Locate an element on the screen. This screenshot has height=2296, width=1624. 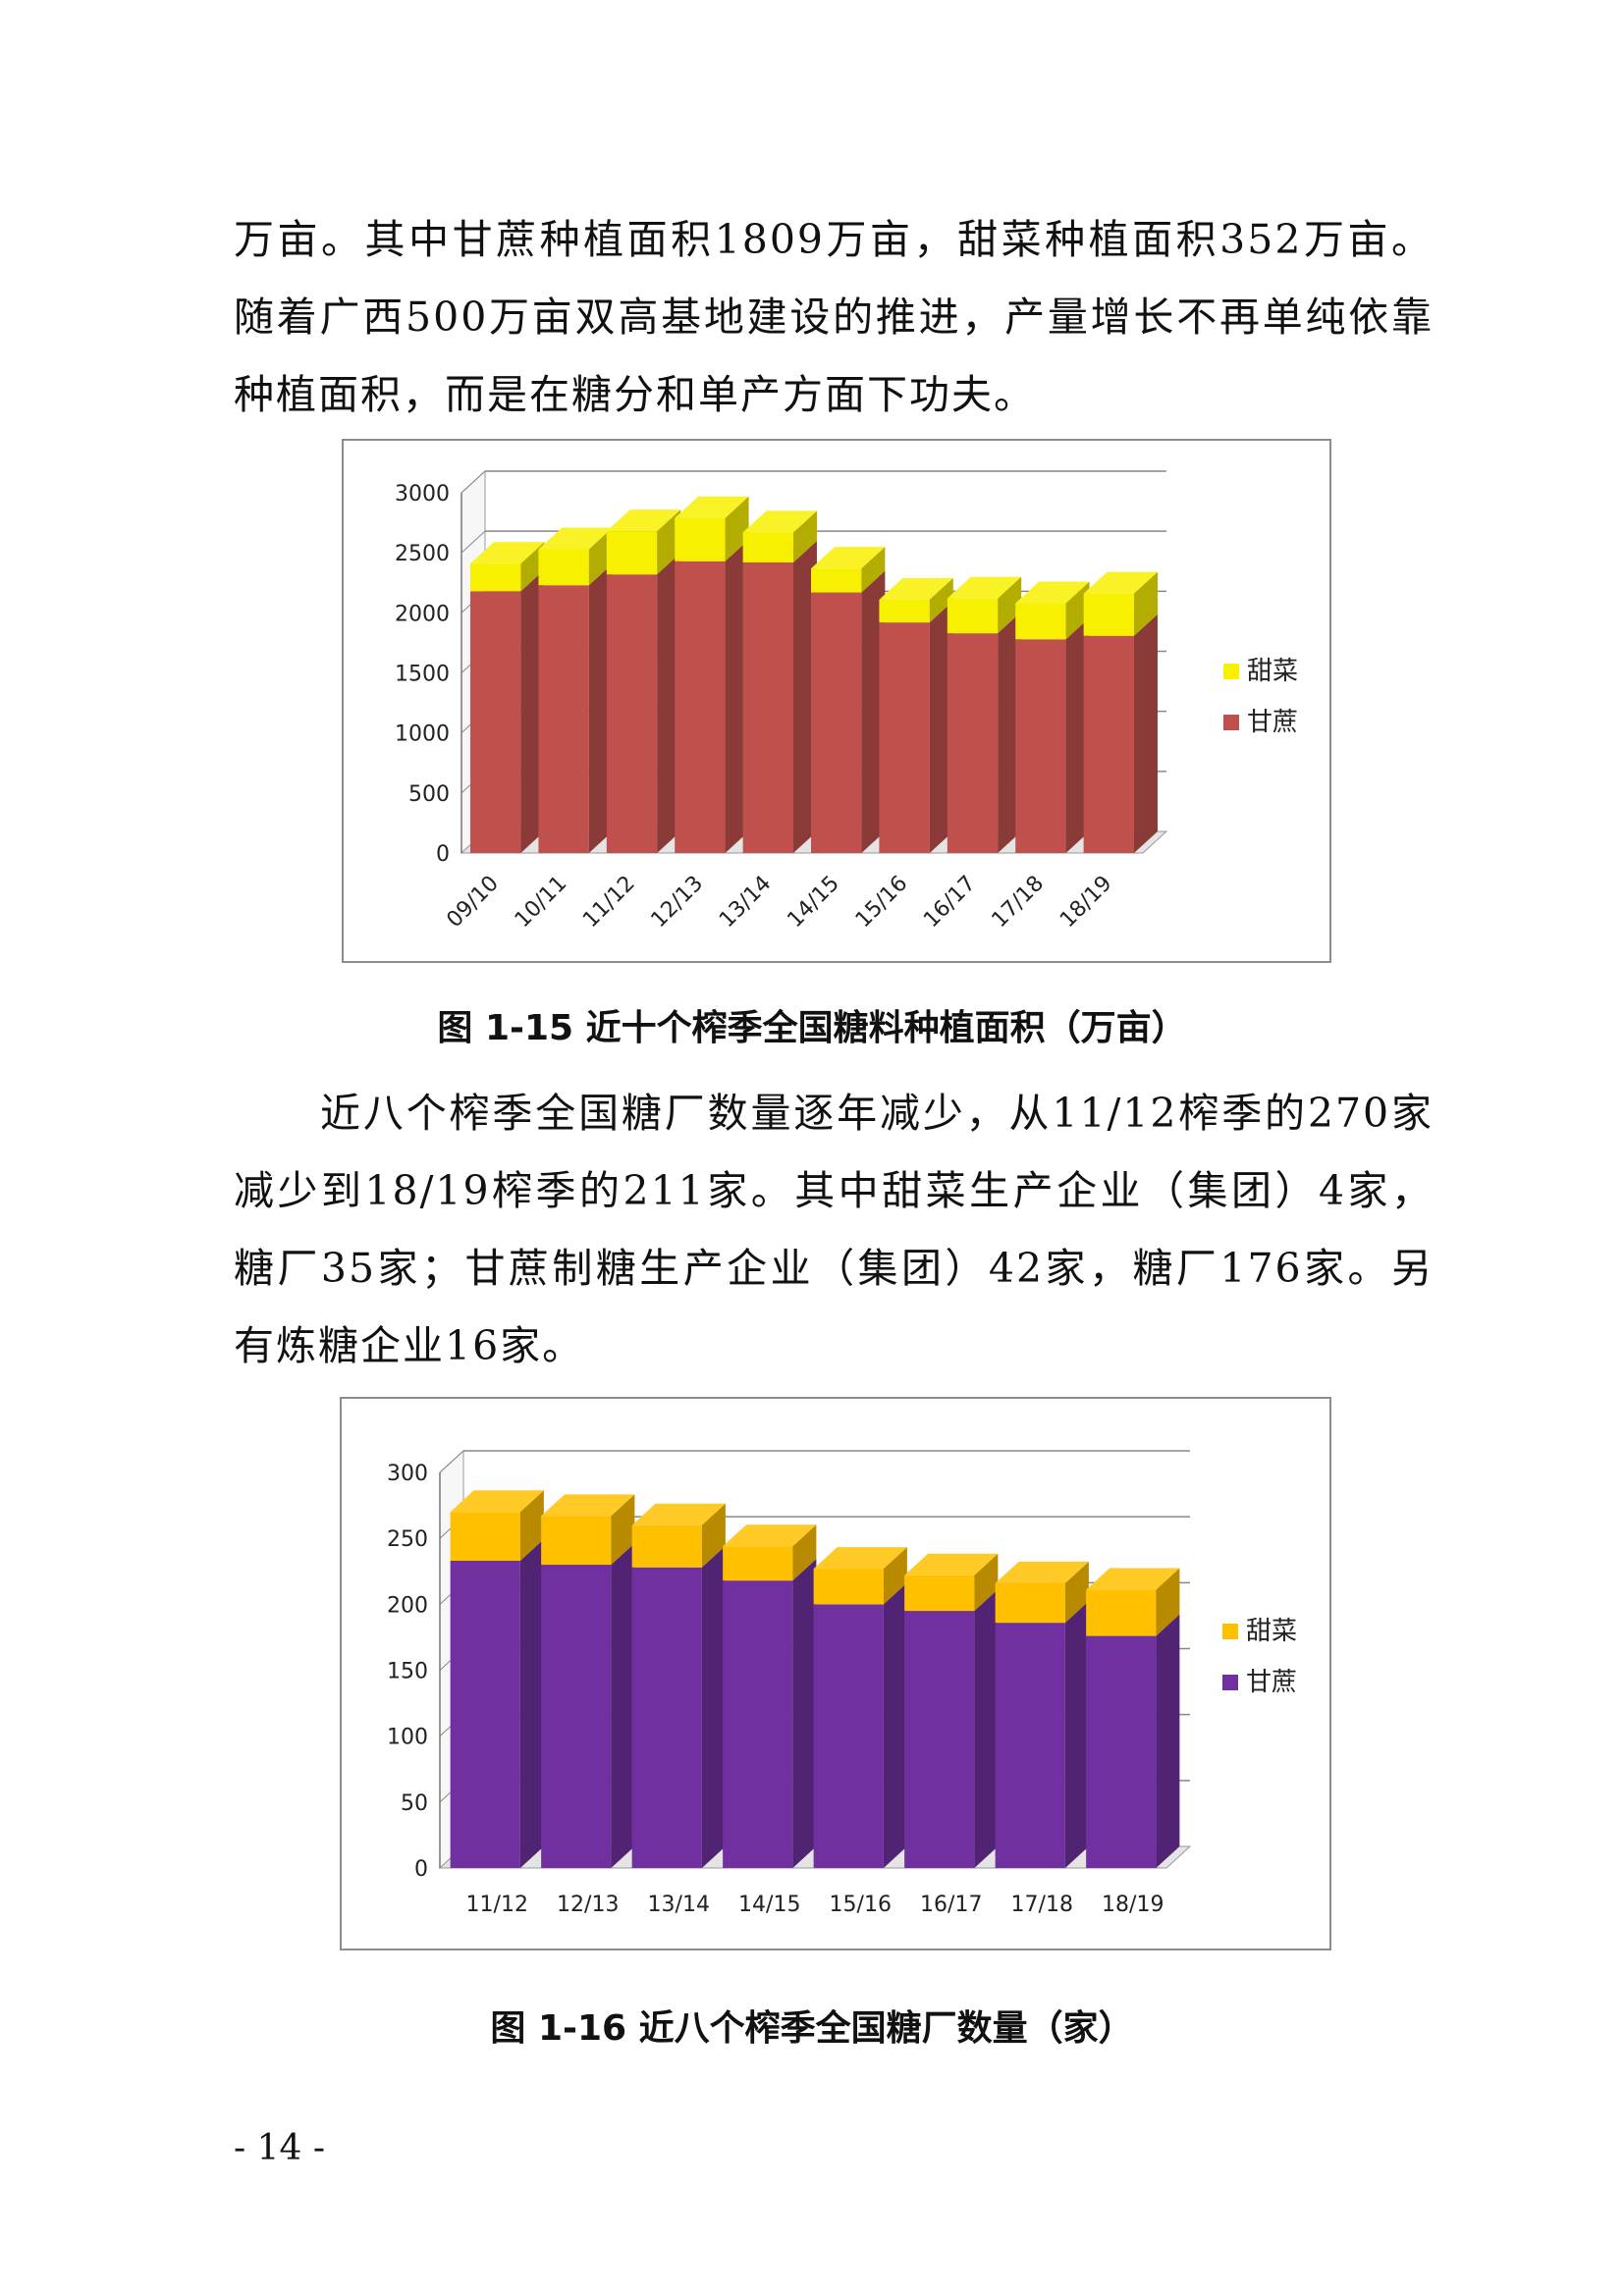
y-tick-label: 1000 is located at coordinates (422, 735).